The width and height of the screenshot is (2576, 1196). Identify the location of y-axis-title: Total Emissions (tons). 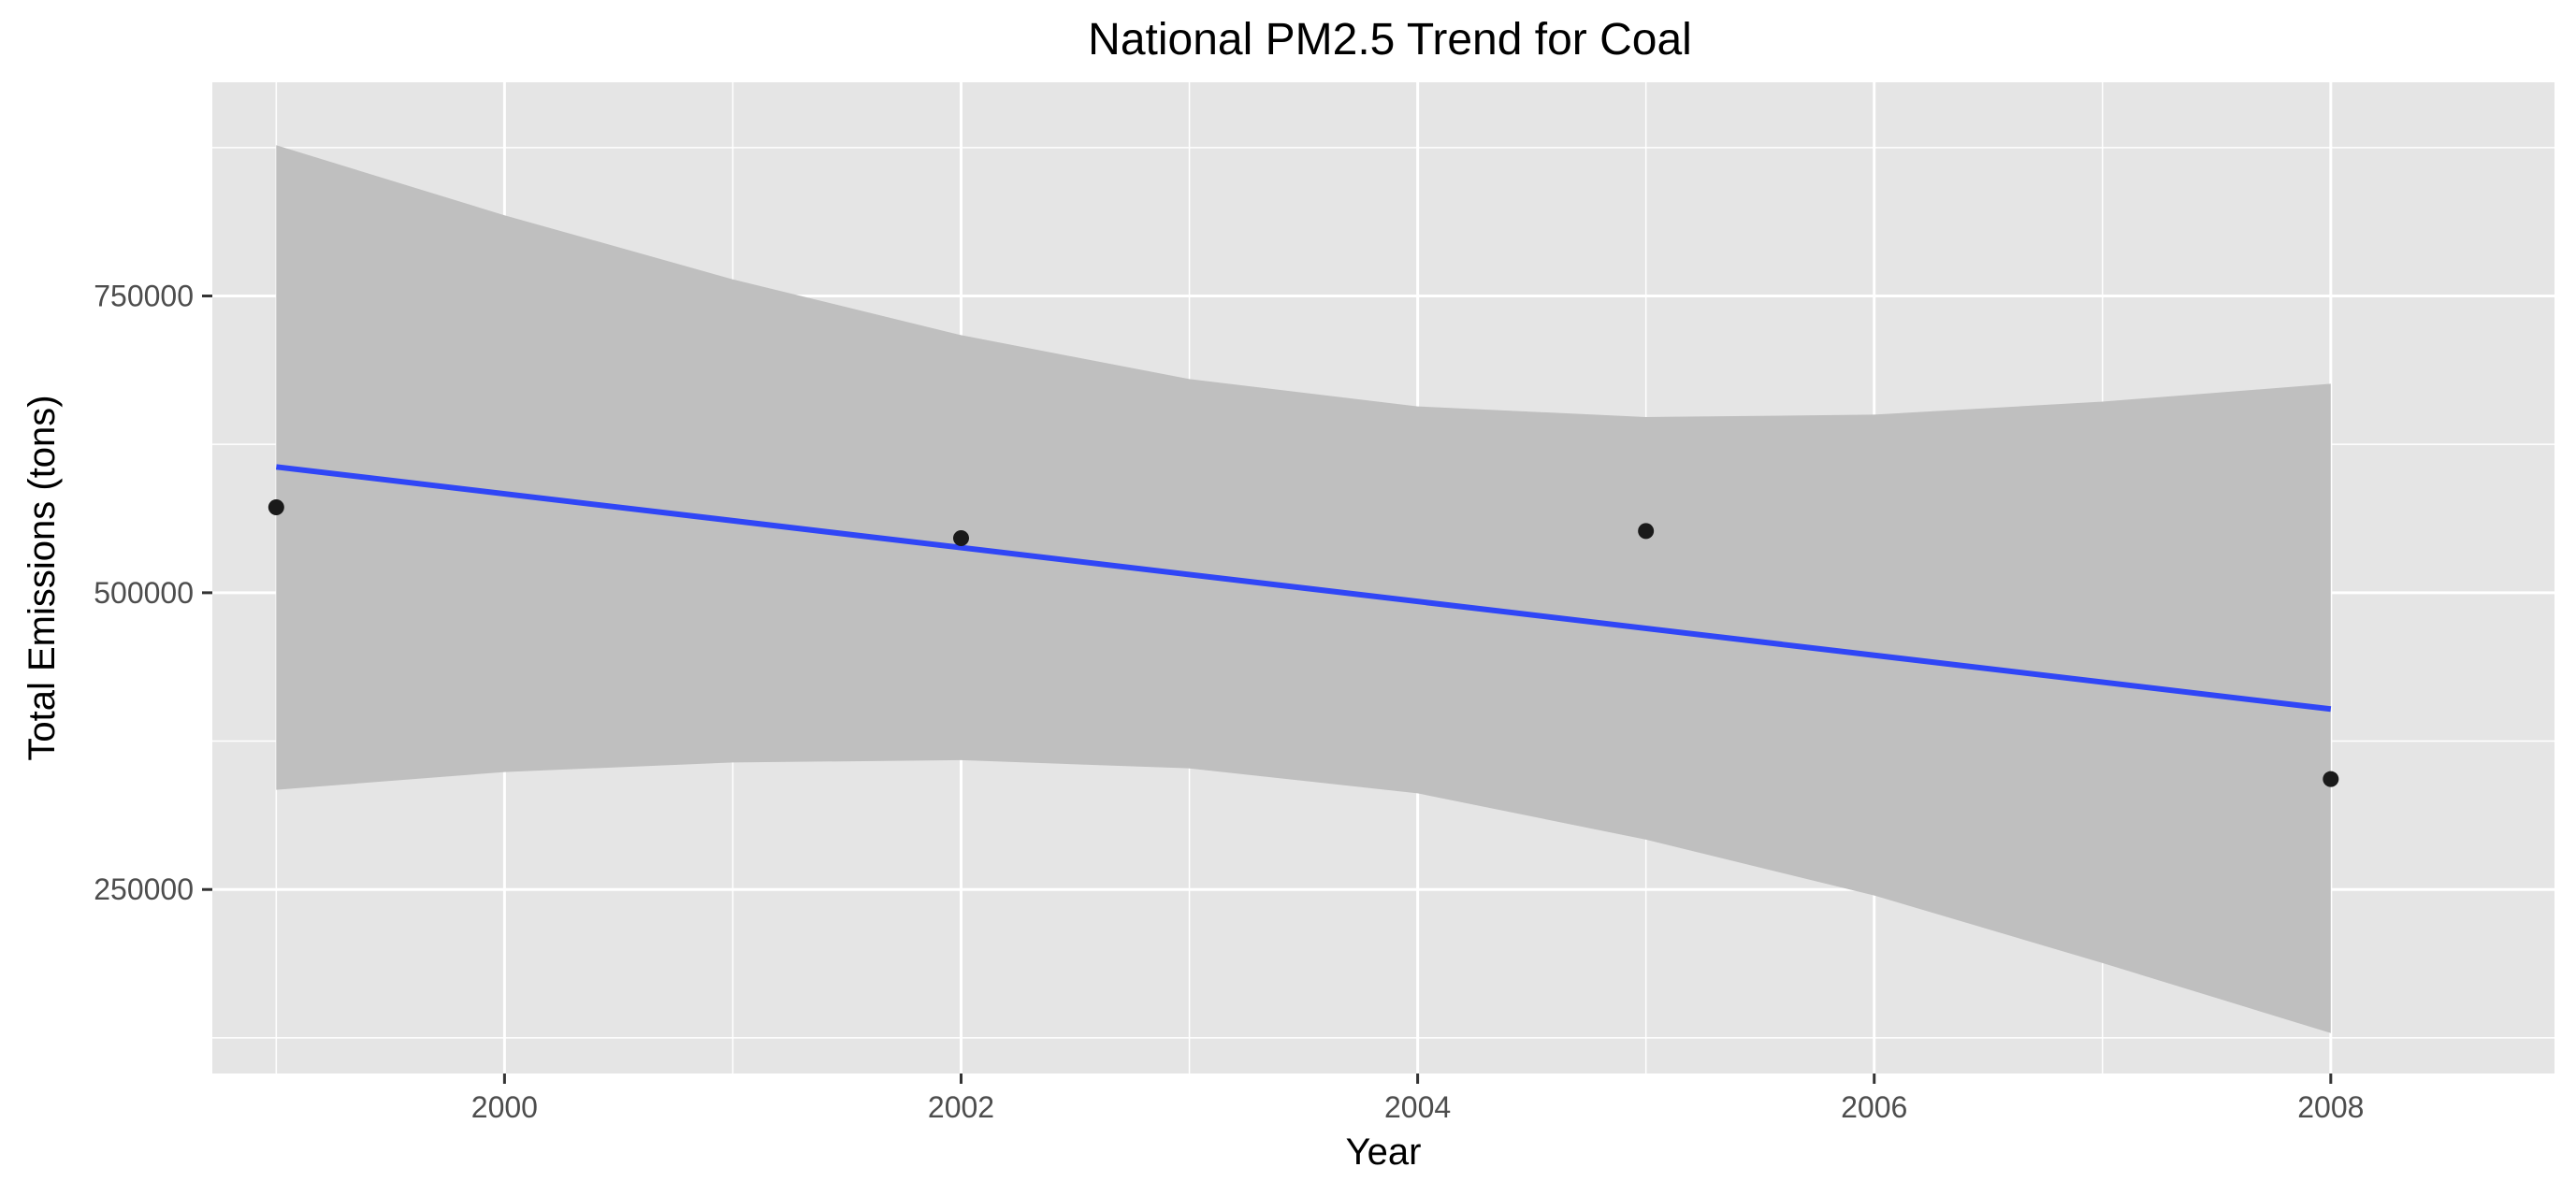
(42, 577).